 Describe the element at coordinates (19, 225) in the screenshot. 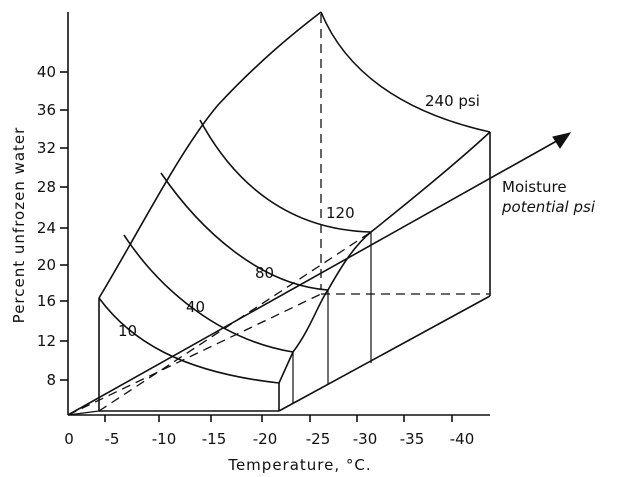

I see `y-axis-title: Percent unfrozen water` at that location.